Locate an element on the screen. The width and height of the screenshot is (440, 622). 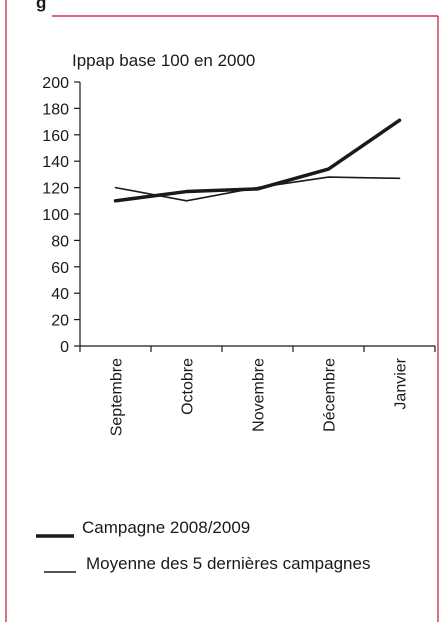
y-tick-label: 200 is located at coordinates (55, 83).